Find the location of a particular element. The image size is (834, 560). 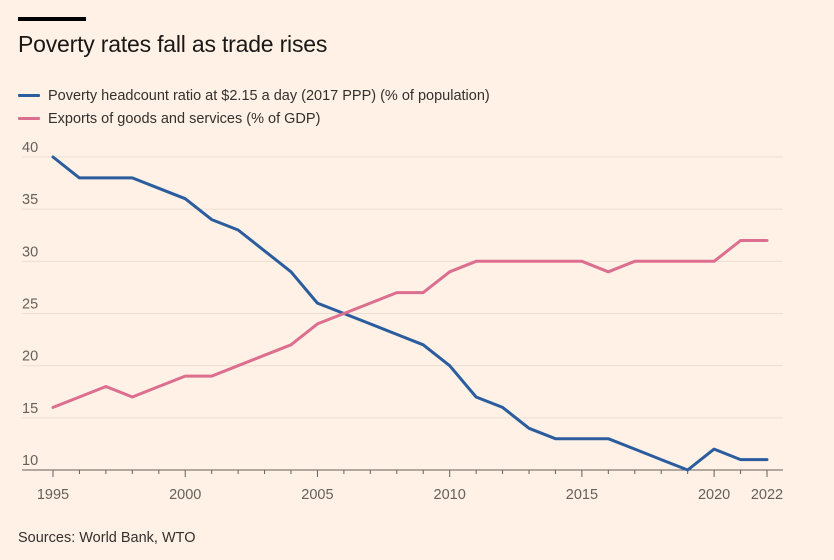

legend-item-exports: Exports of goods and services (% of GDP) is located at coordinates (254, 118).